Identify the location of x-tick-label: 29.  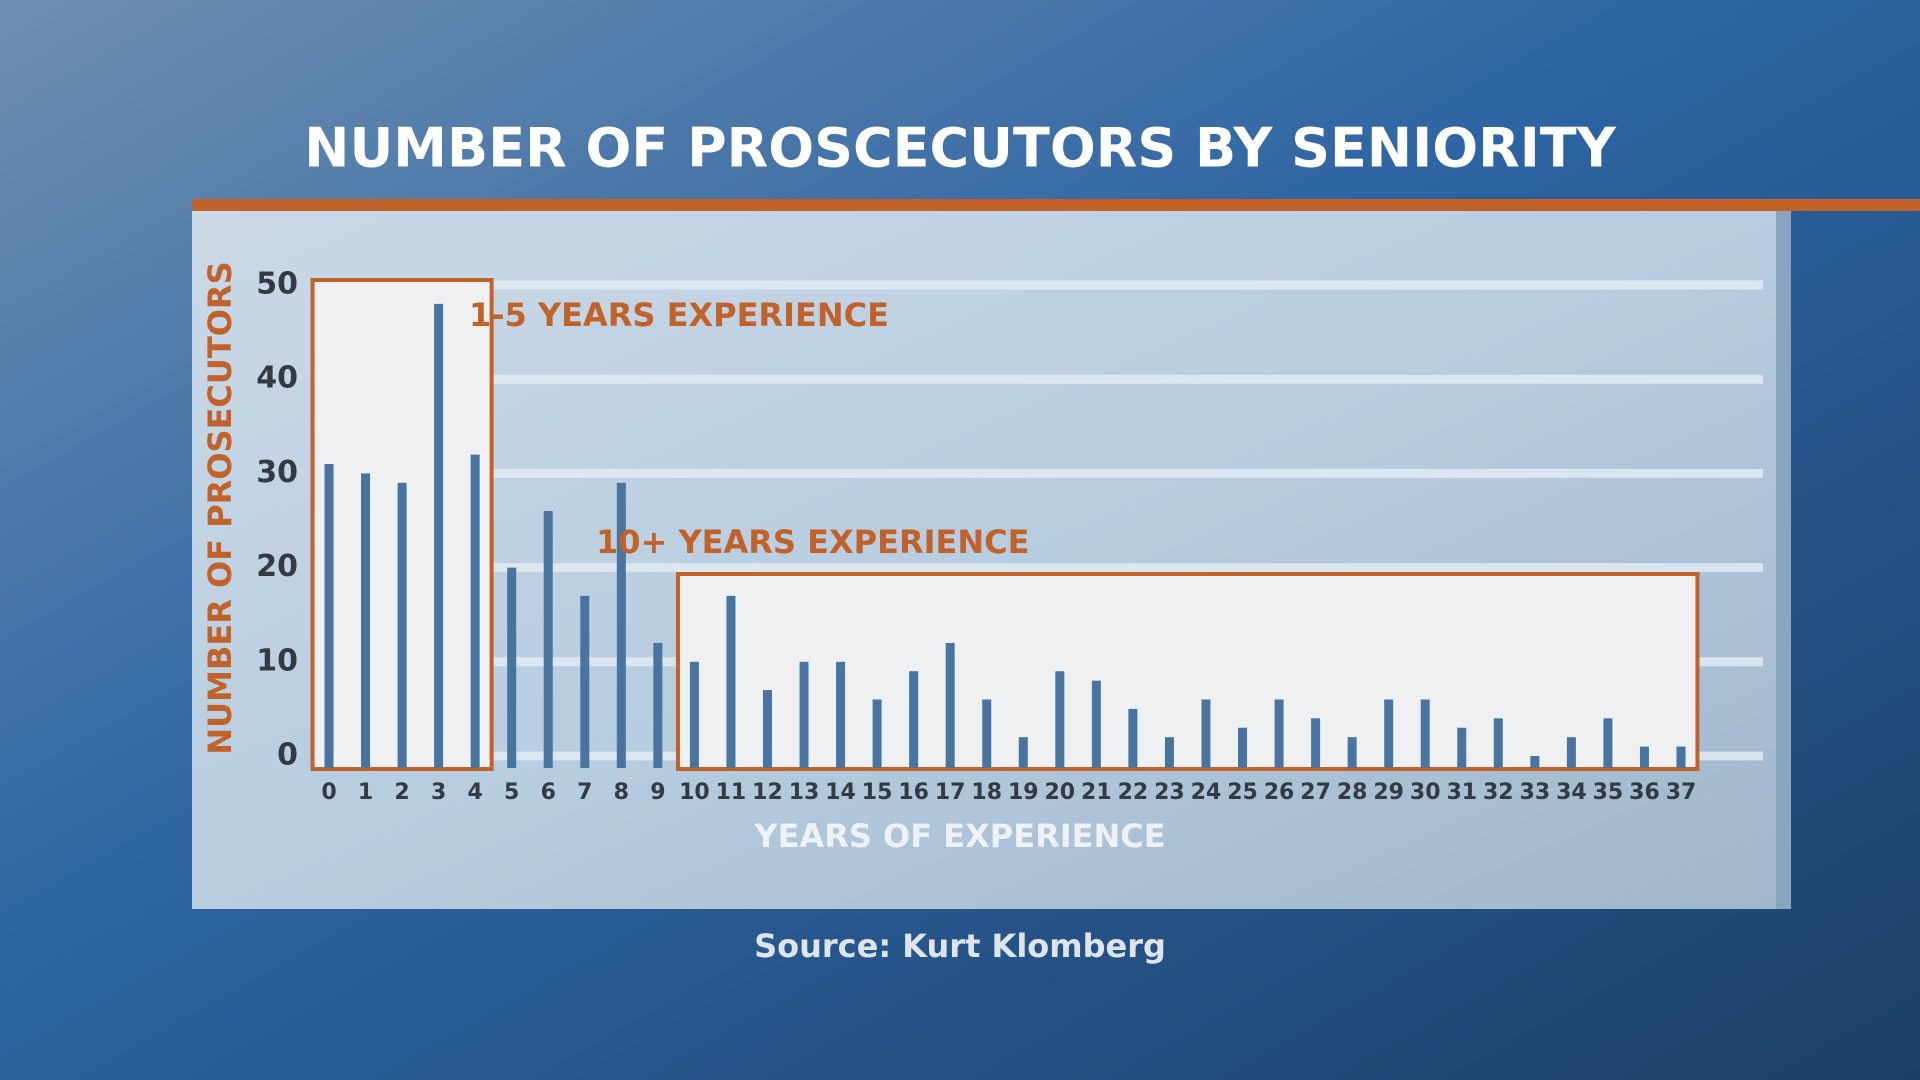
(1388, 792).